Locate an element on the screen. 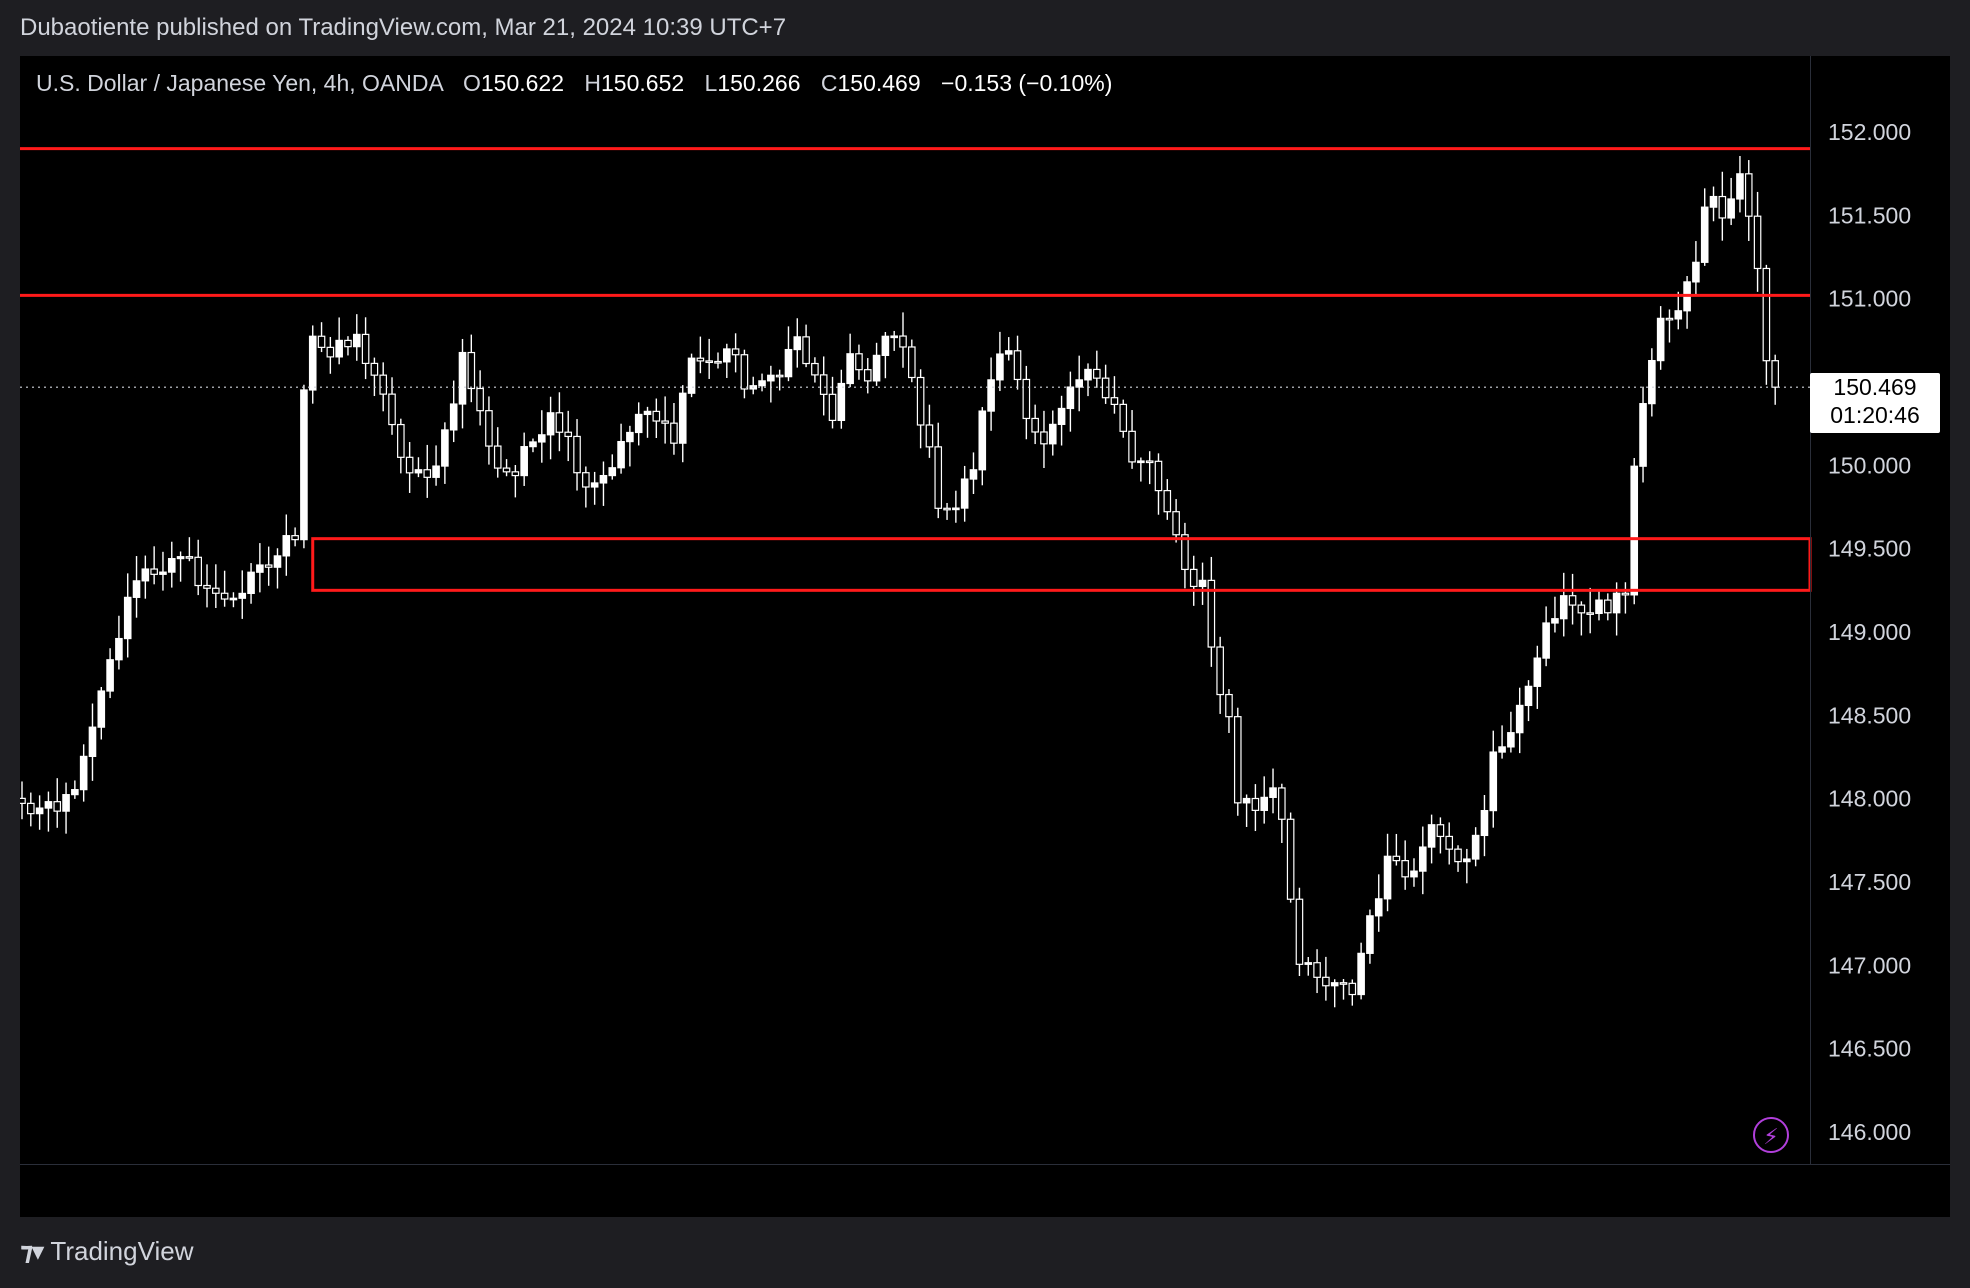 Image resolution: width=1970 pixels, height=1288 pixels. y-tick-label: 149.000 is located at coordinates (1869, 632).